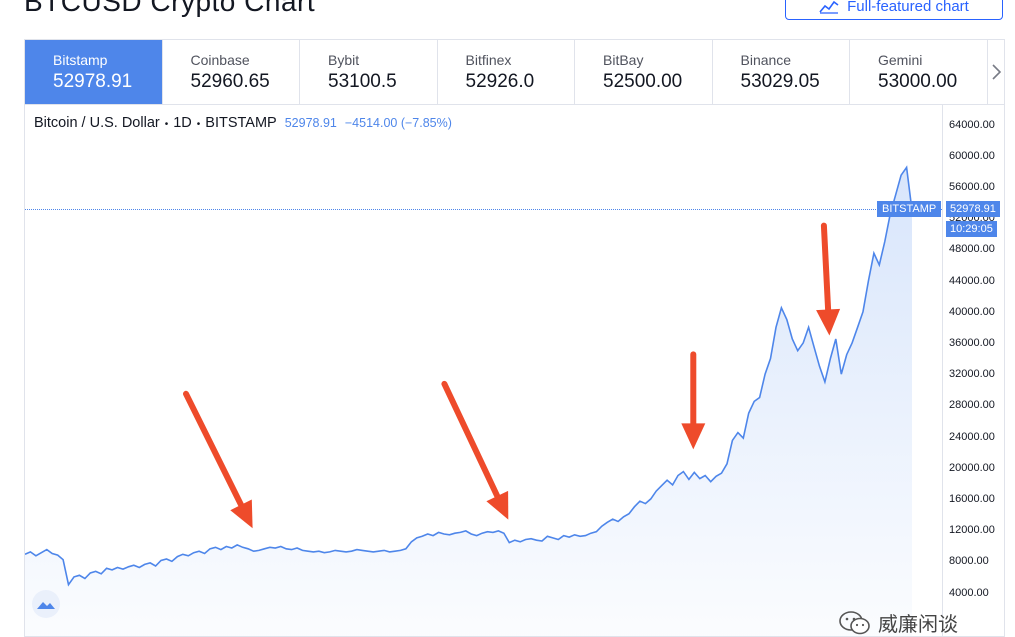 This screenshot has width=1015, height=637. I want to click on tab-price: 52926.0, so click(500, 81).